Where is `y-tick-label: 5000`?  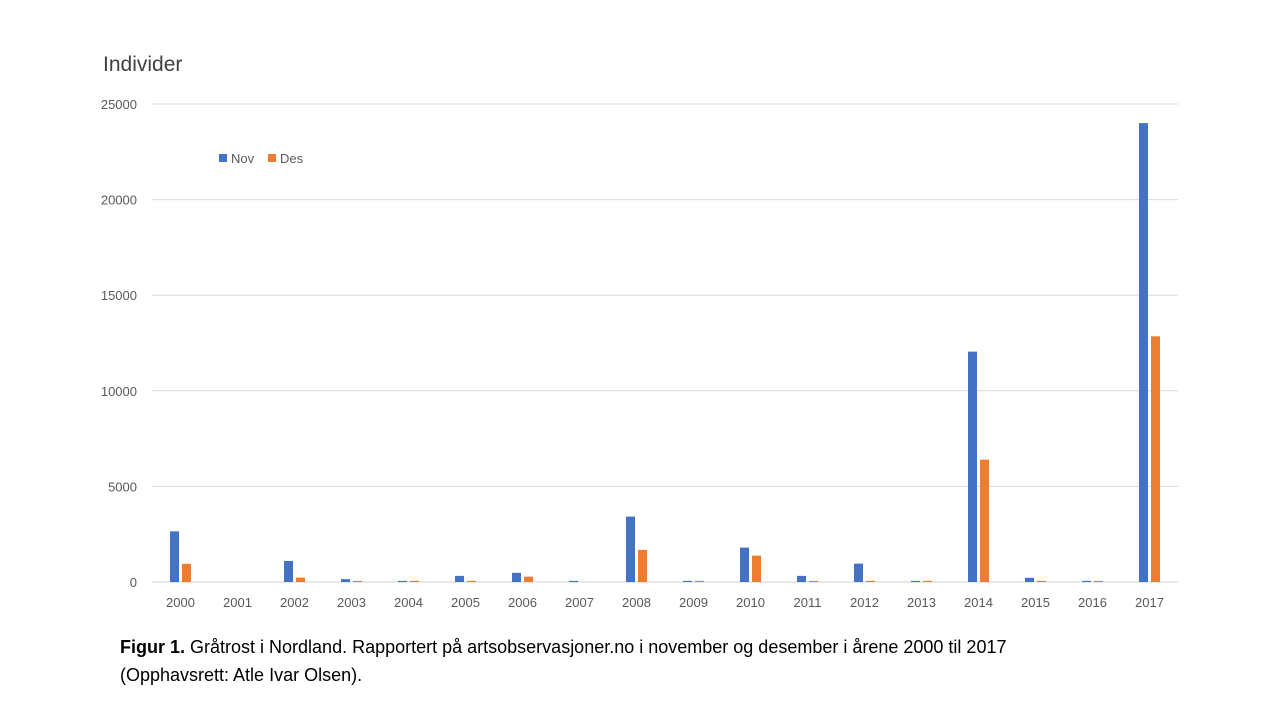
y-tick-label: 5000 is located at coordinates (122, 486).